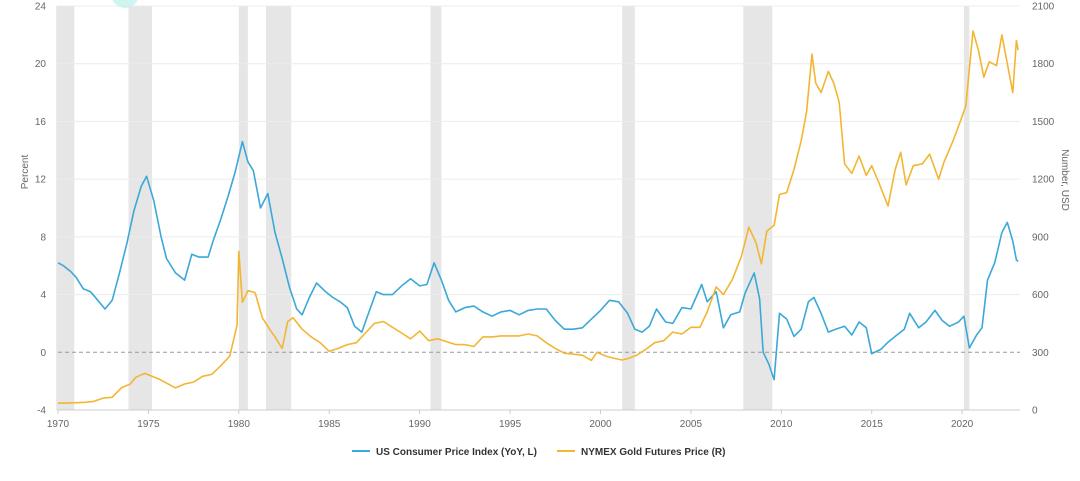 This screenshot has height=481, width=1080. Describe the element at coordinates (1040, 295) in the screenshot. I see `y-right-tick-label: 600` at that location.